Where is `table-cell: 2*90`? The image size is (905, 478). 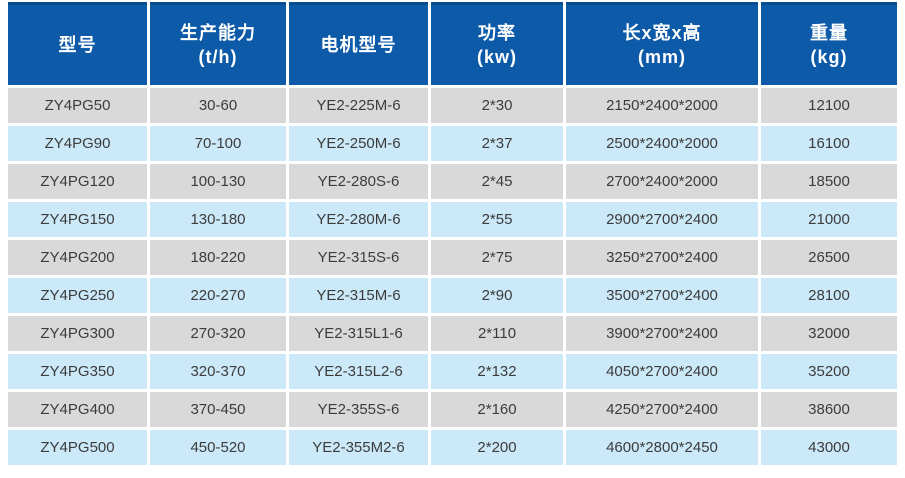 table-cell: 2*90 is located at coordinates (497, 295).